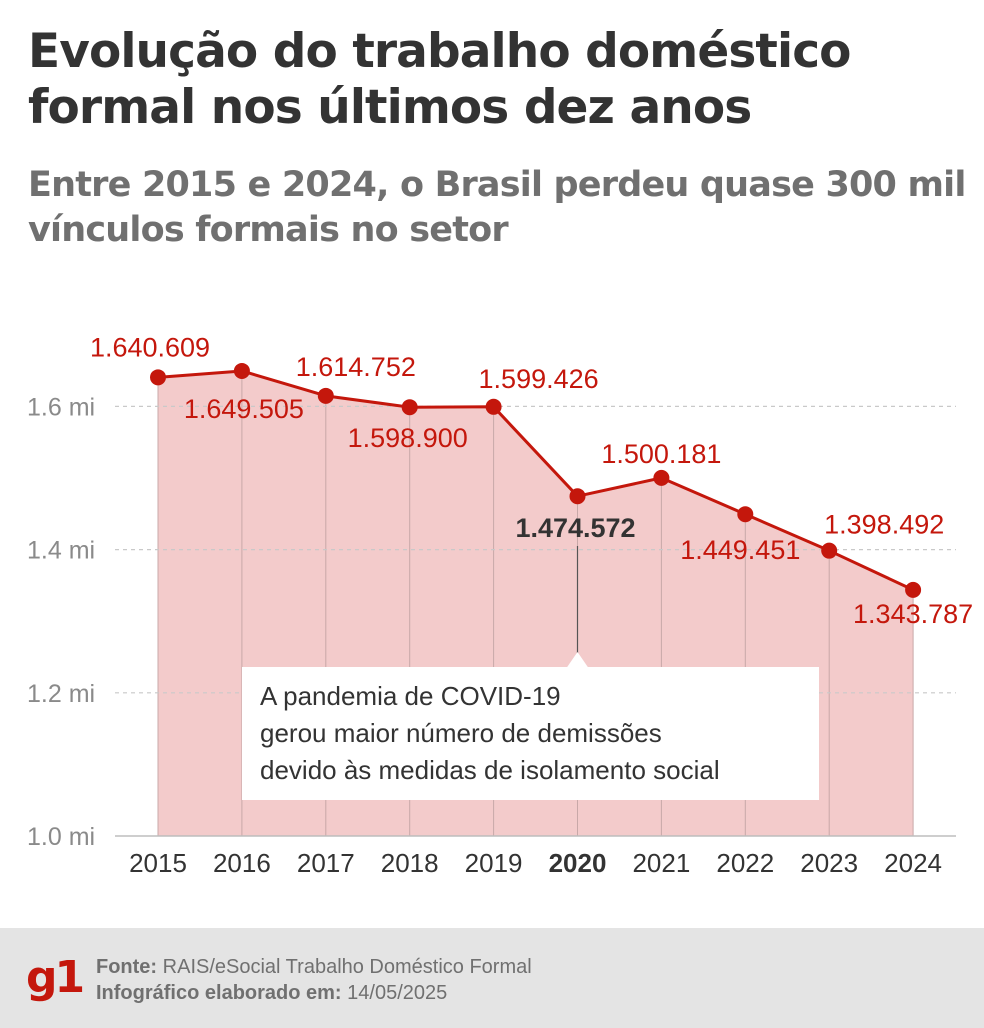 Image resolution: width=984 pixels, height=1028 pixels. I want to click on x-tick-label-2017: 2017, so click(326, 863).